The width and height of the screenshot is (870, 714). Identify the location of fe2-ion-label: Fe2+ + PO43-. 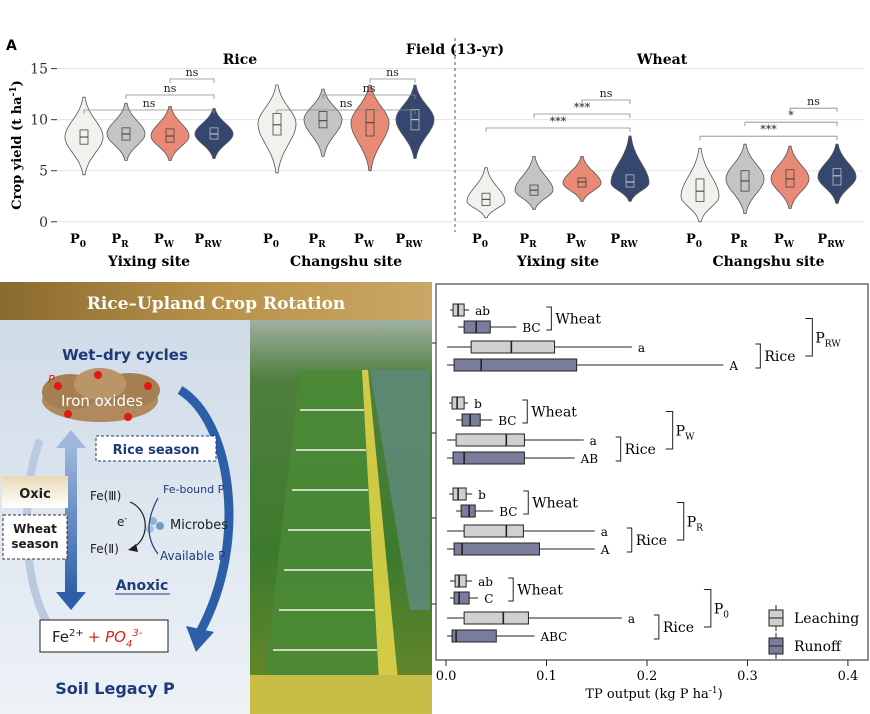
(97, 639).